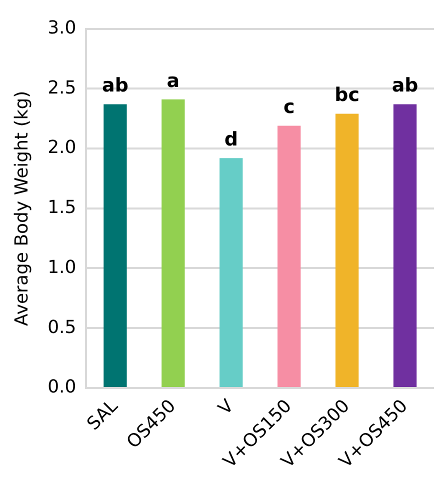  What do you see at coordinates (21, 208) in the screenshot?
I see `y-axis-title: Average Body Weight (kg)` at bounding box center [21, 208].